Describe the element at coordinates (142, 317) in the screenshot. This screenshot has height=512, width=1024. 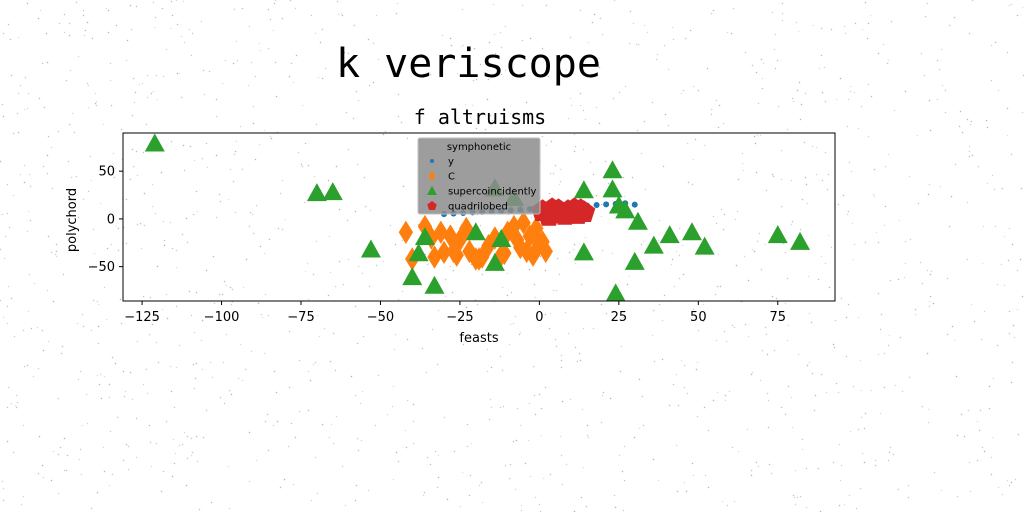
I see `x-tick-label: −125` at that location.